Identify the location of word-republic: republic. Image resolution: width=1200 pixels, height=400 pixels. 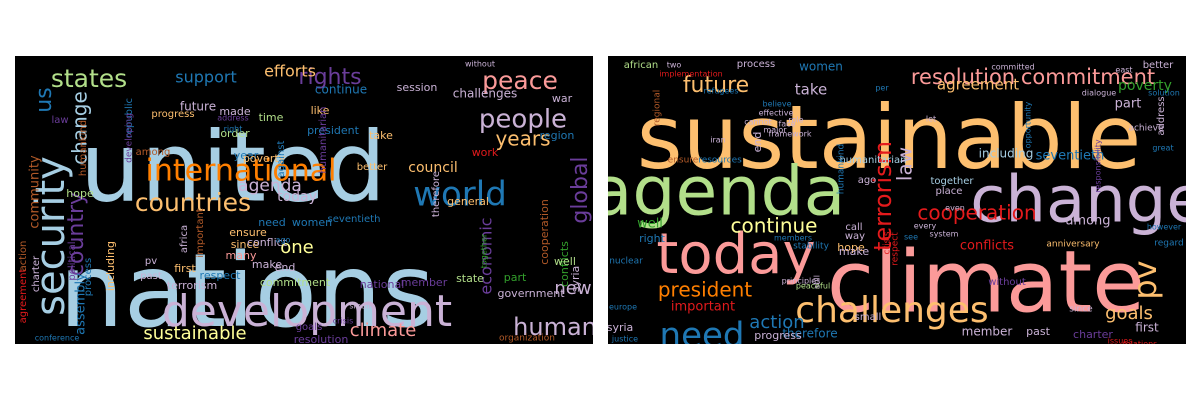
(129, 118).